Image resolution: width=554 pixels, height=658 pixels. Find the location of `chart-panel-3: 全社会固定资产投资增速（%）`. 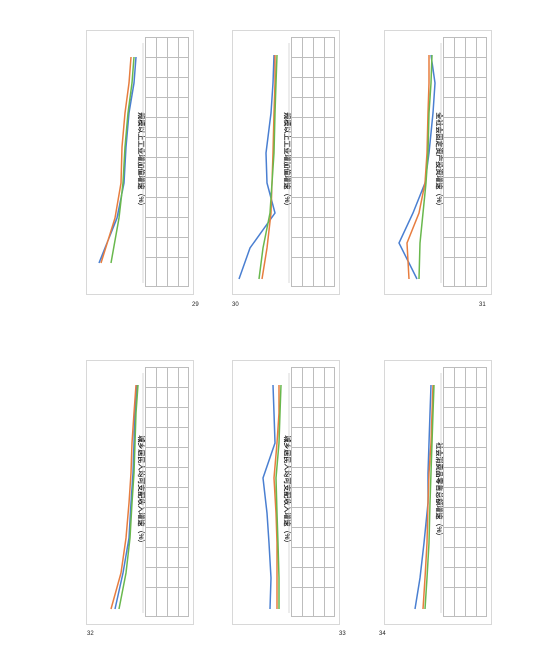

chart-panel-3: 全社会固定资产投资增速（%） is located at coordinates (438, 162).